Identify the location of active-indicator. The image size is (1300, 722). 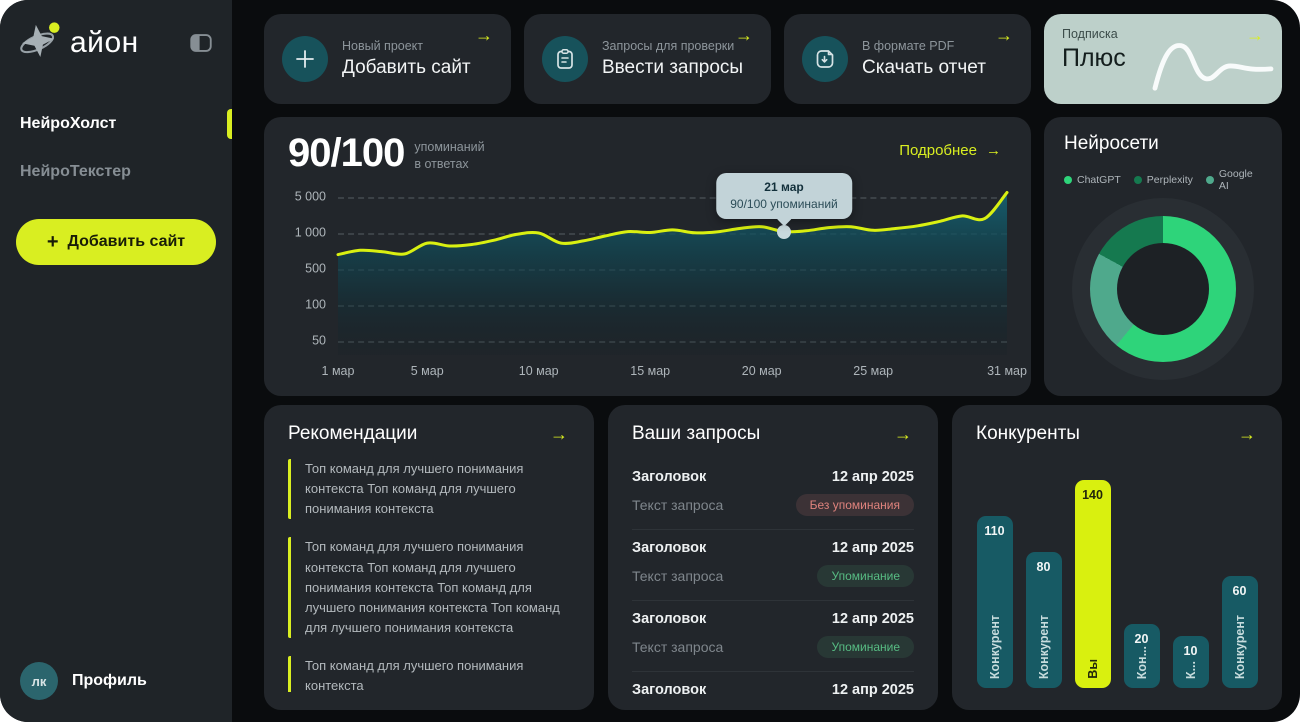
(229, 124).